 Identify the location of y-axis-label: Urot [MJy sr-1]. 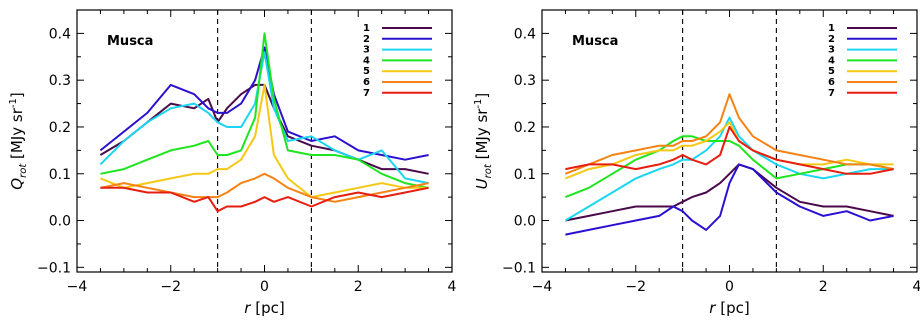
(483, 141).